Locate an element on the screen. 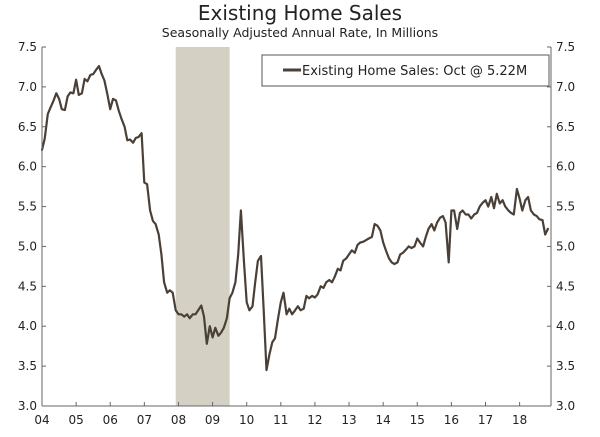 This screenshot has height=437, width=600. y-tick-label-left: 4.5 is located at coordinates (27, 286).